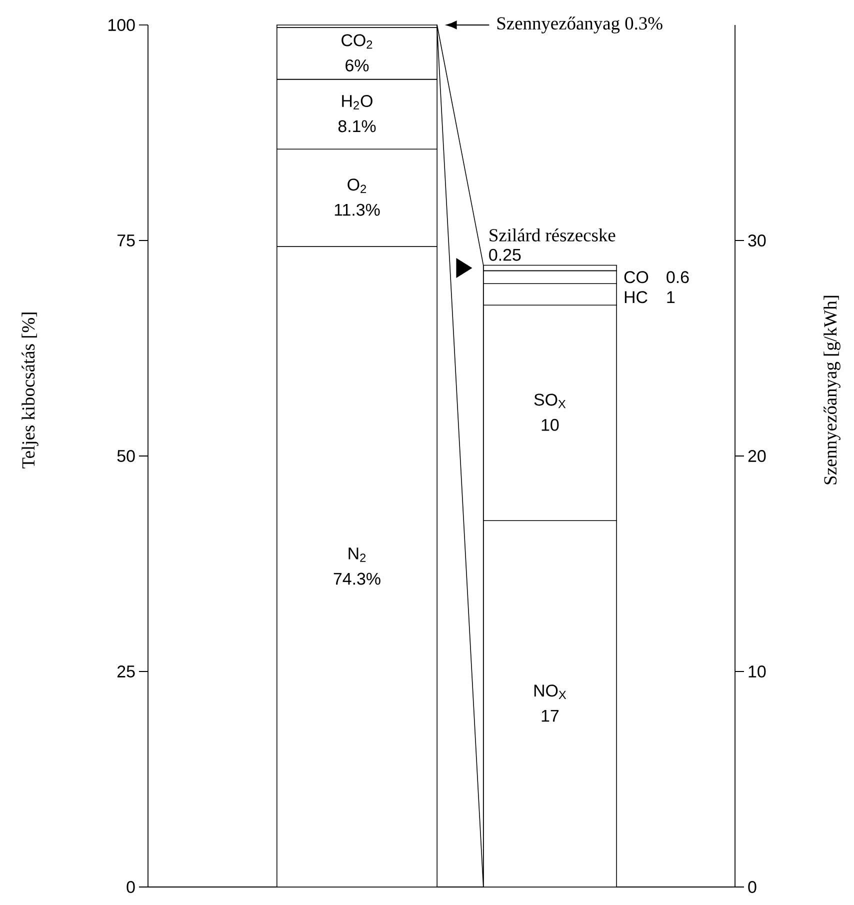 The image size is (854, 905). Describe the element at coordinates (30, 390) in the screenshot. I see `y-axis-title: Teljes kibocsátás [%]` at that location.